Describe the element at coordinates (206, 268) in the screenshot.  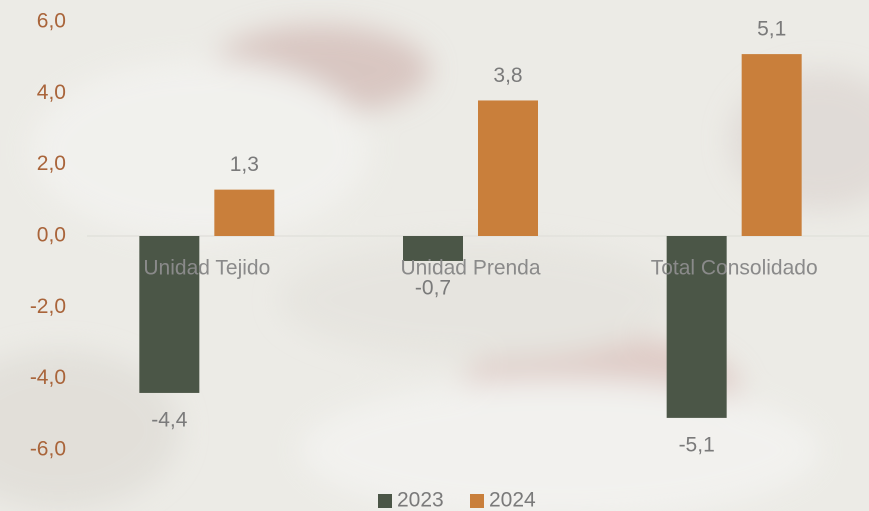
I see `x-tick-label: Unidad Tejido` at that location.